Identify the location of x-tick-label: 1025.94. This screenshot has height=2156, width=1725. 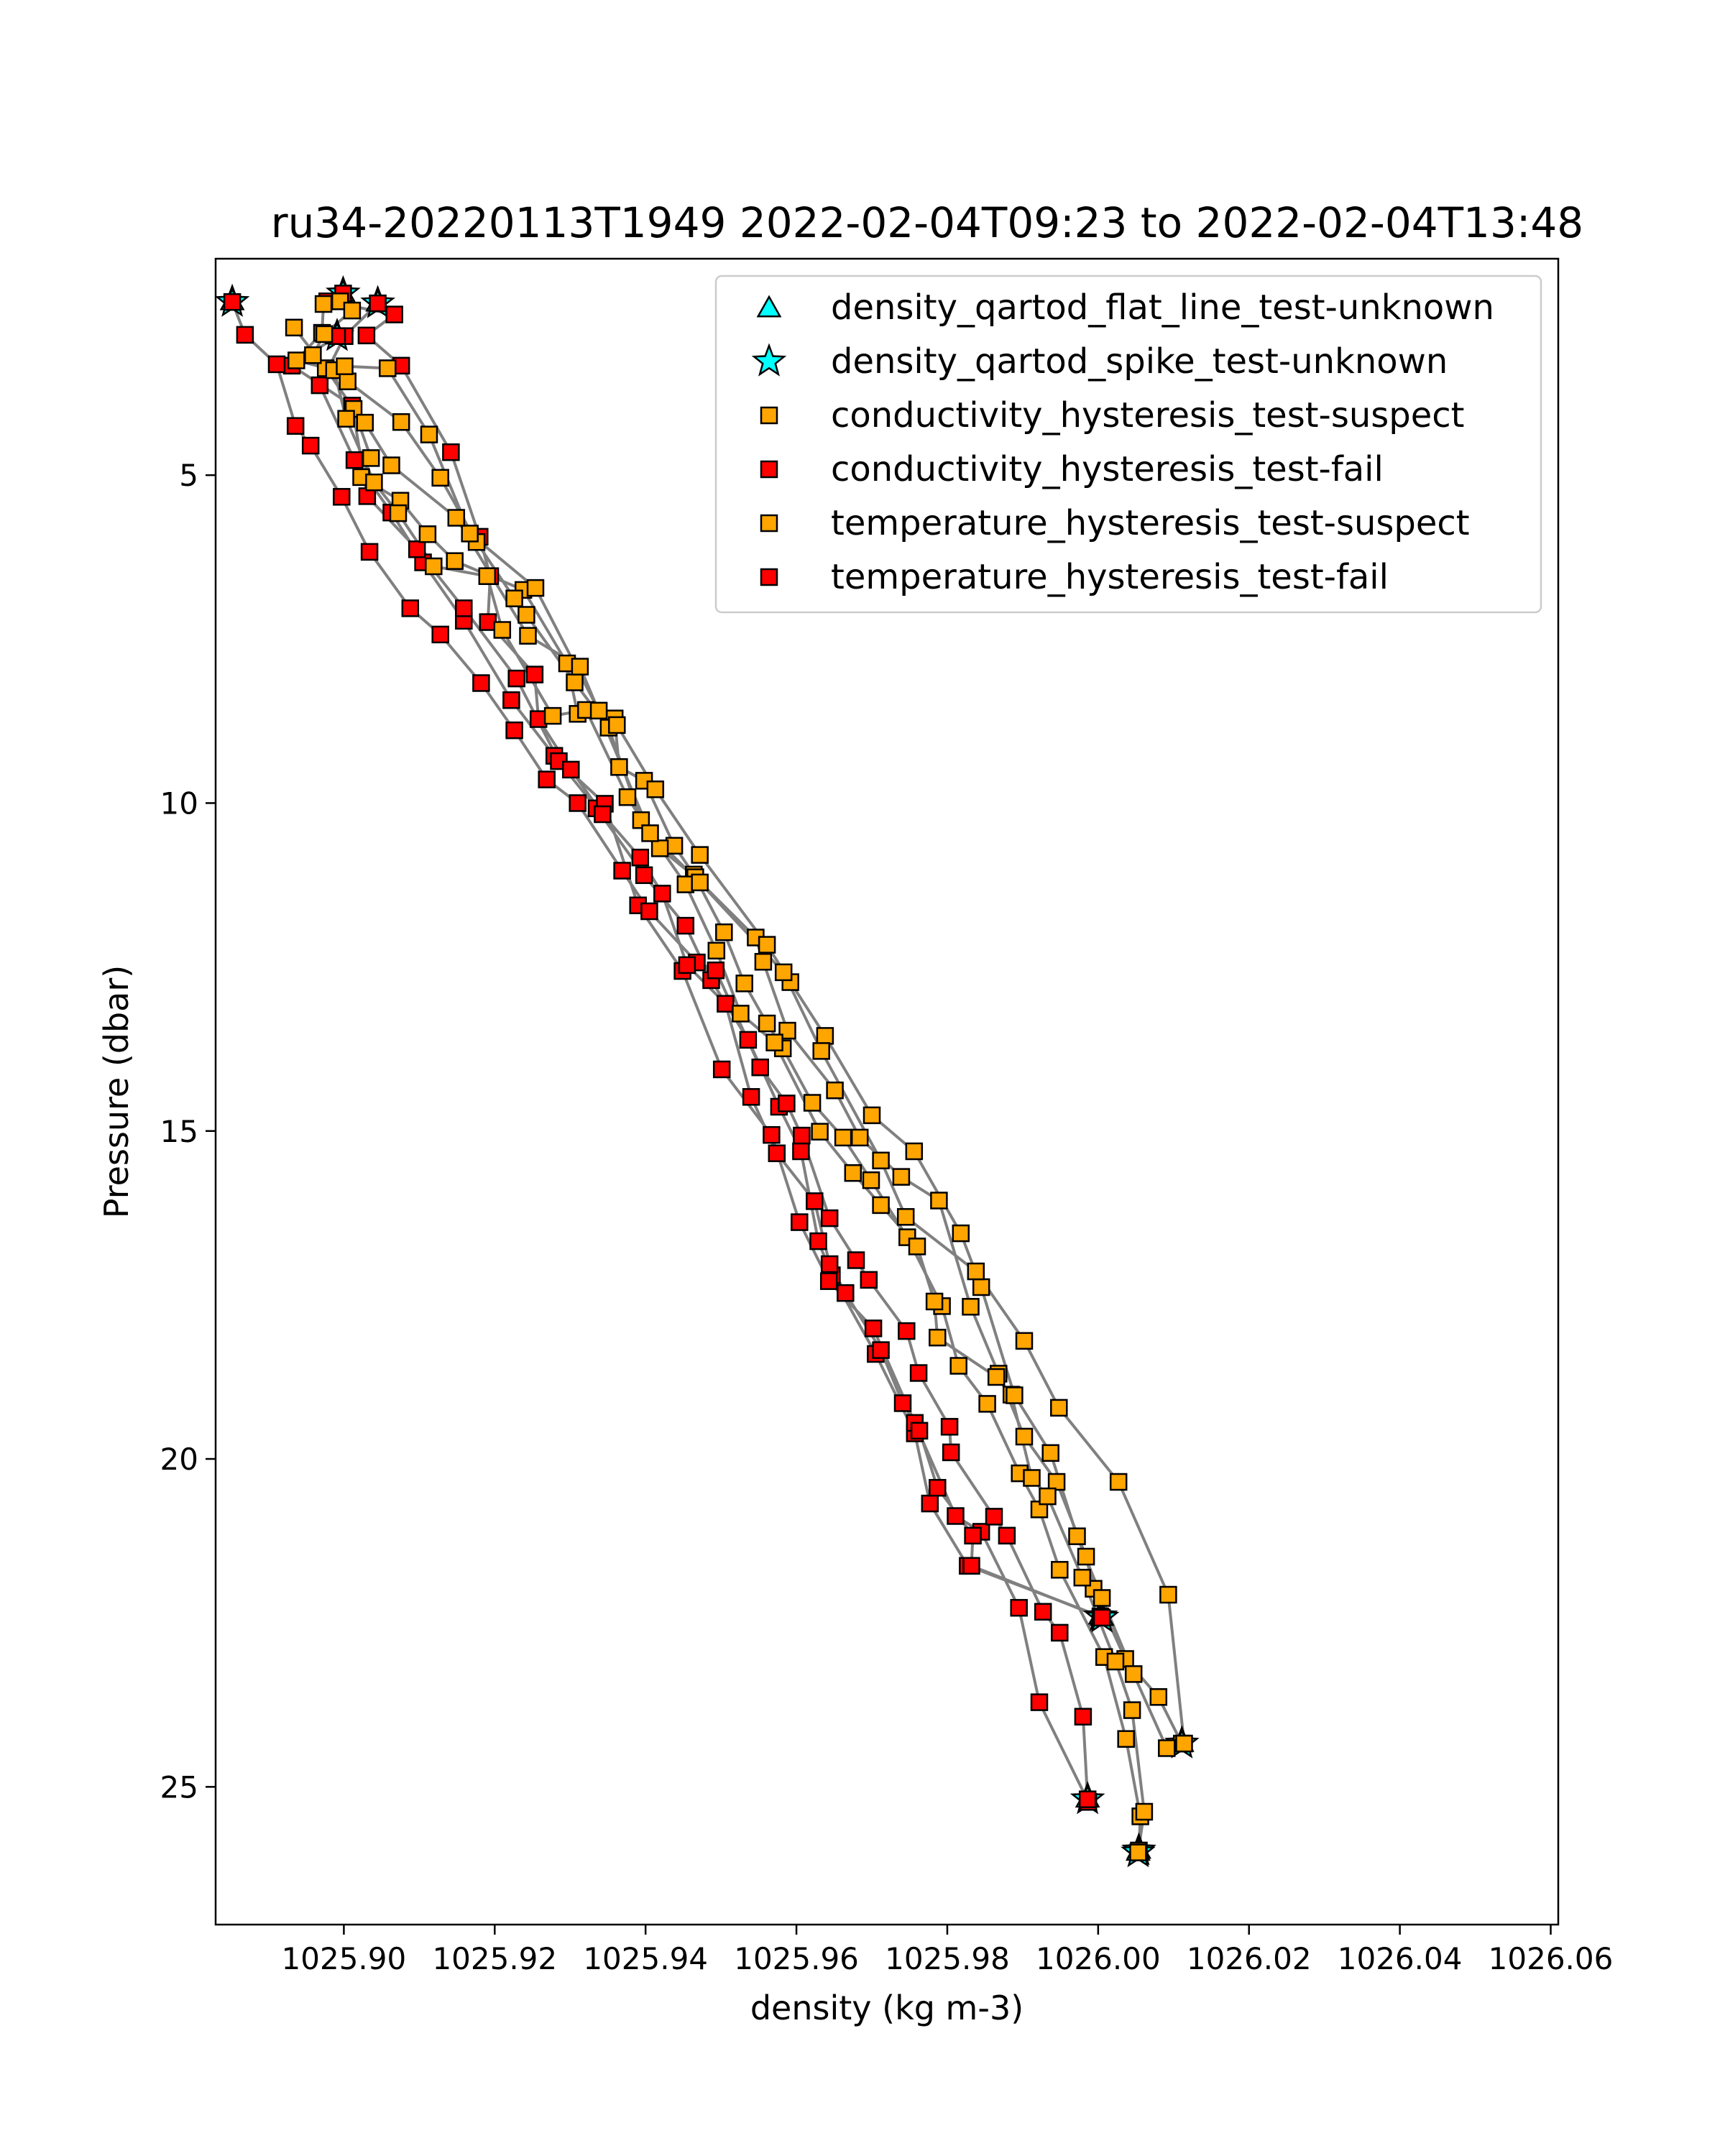
(645, 1958).